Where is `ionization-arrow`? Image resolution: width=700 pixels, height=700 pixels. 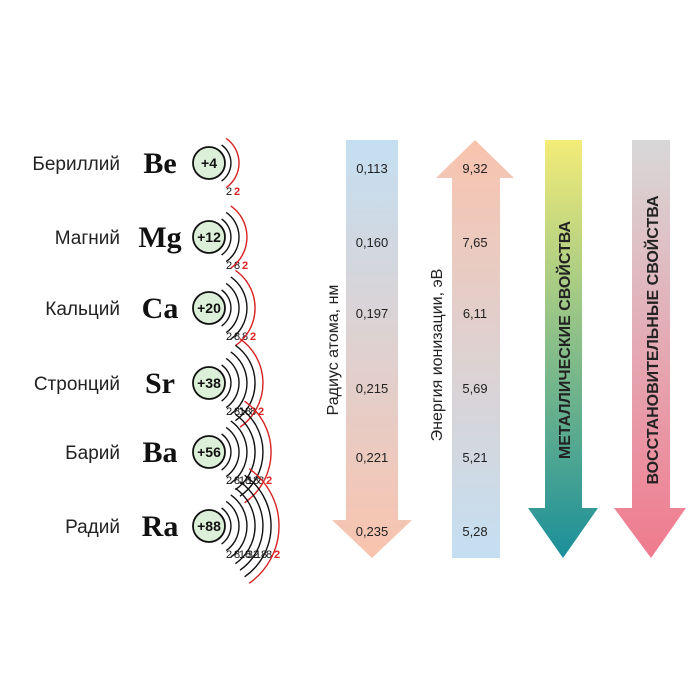
ionization-arrow is located at coordinates (475, 349).